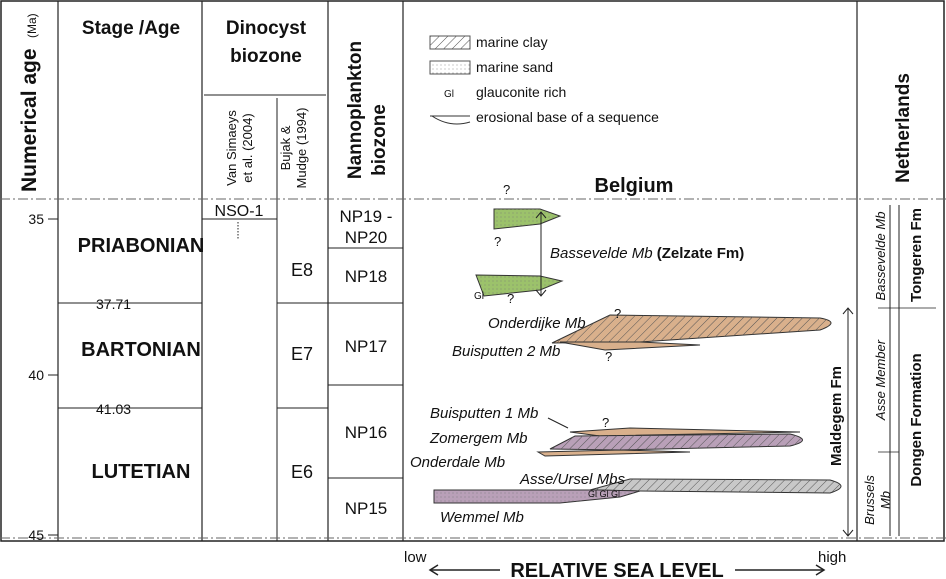 Image resolution: width=946 pixels, height=579 pixels. What do you see at coordinates (450, 67) in the screenshot?
I see `legend-sand-swatch` at bounding box center [450, 67].